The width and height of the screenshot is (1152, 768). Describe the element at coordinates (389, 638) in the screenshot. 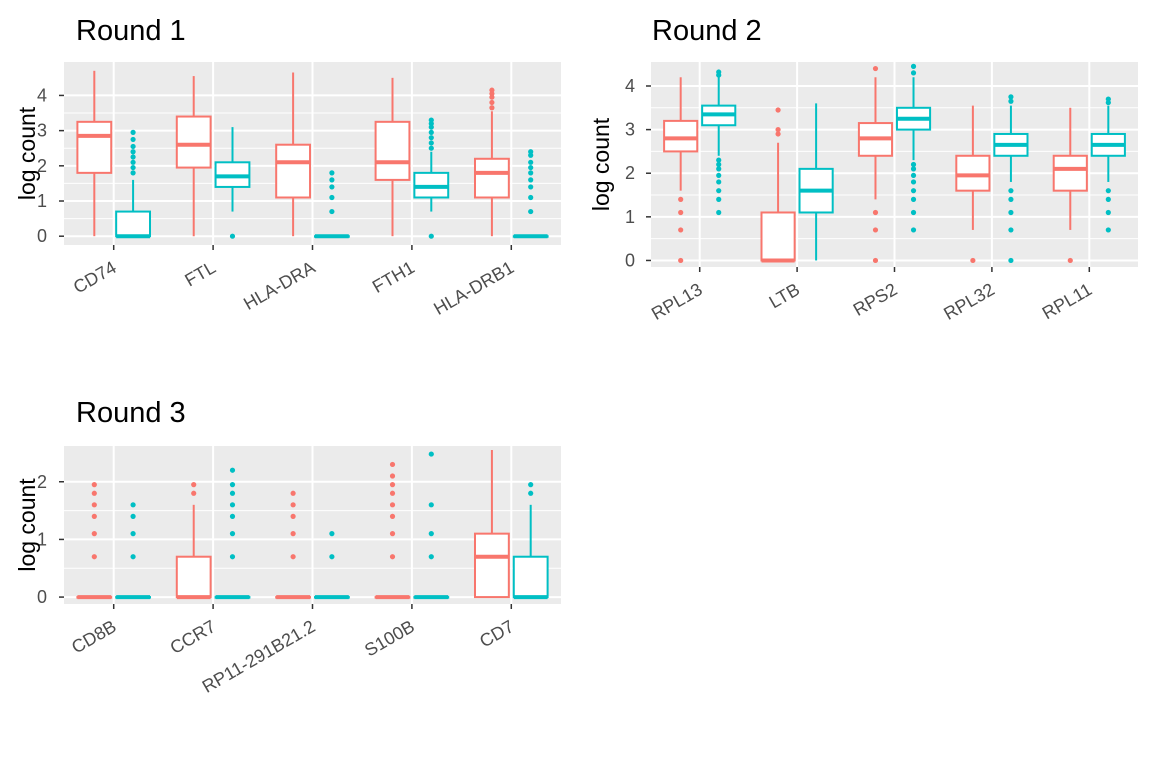

I see `x-tick-label: S100B` at that location.